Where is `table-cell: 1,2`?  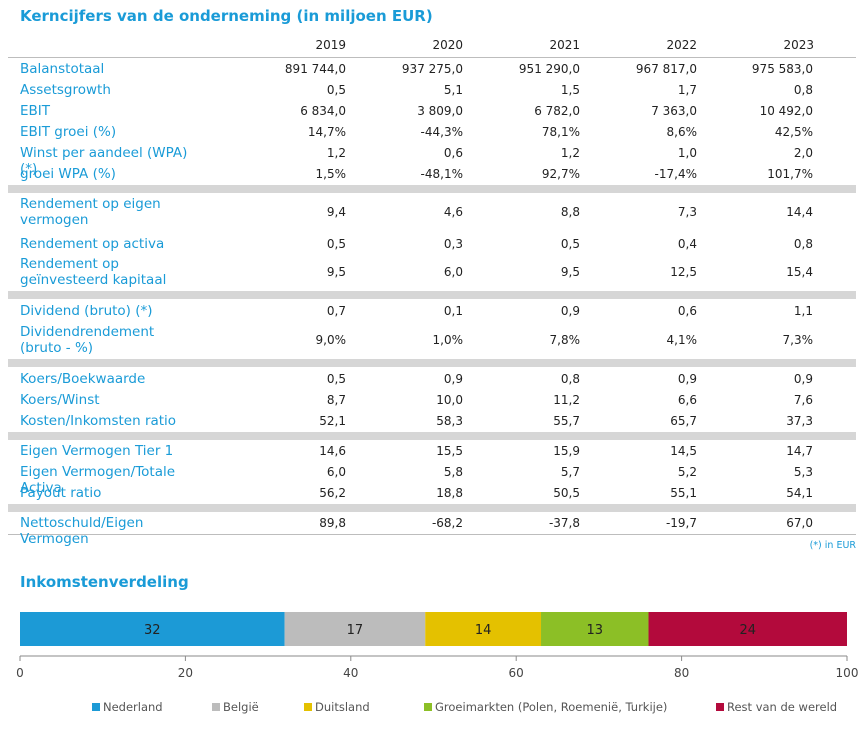
table-cell: 1,2 is located at coordinates (336, 153).